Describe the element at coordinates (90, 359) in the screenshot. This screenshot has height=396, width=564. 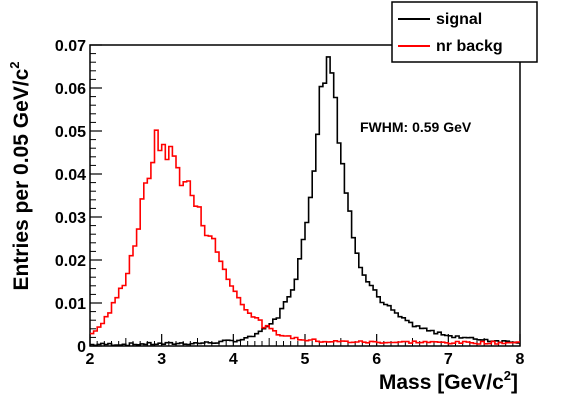
I see `x-tick-label: 2` at that location.